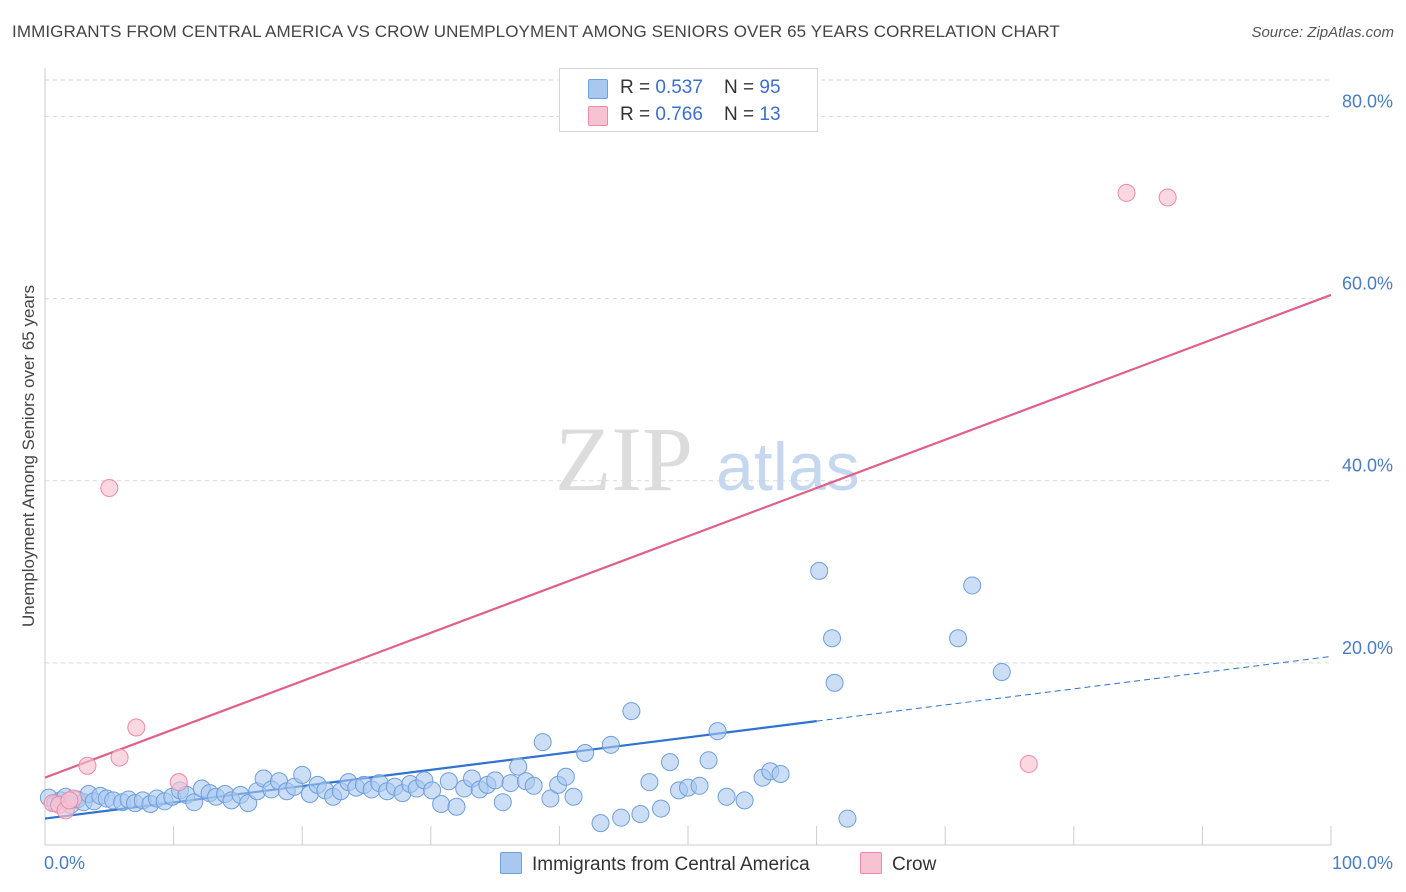  I want to click on x-tick-labels: 0.0% 100.0%, so click(718, 863).